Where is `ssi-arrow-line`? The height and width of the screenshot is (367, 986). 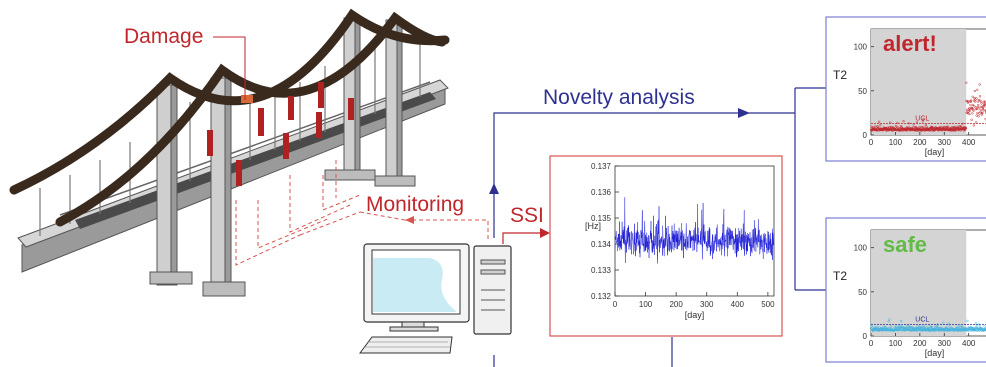 ssi-arrow-line is located at coordinates (522, 238).